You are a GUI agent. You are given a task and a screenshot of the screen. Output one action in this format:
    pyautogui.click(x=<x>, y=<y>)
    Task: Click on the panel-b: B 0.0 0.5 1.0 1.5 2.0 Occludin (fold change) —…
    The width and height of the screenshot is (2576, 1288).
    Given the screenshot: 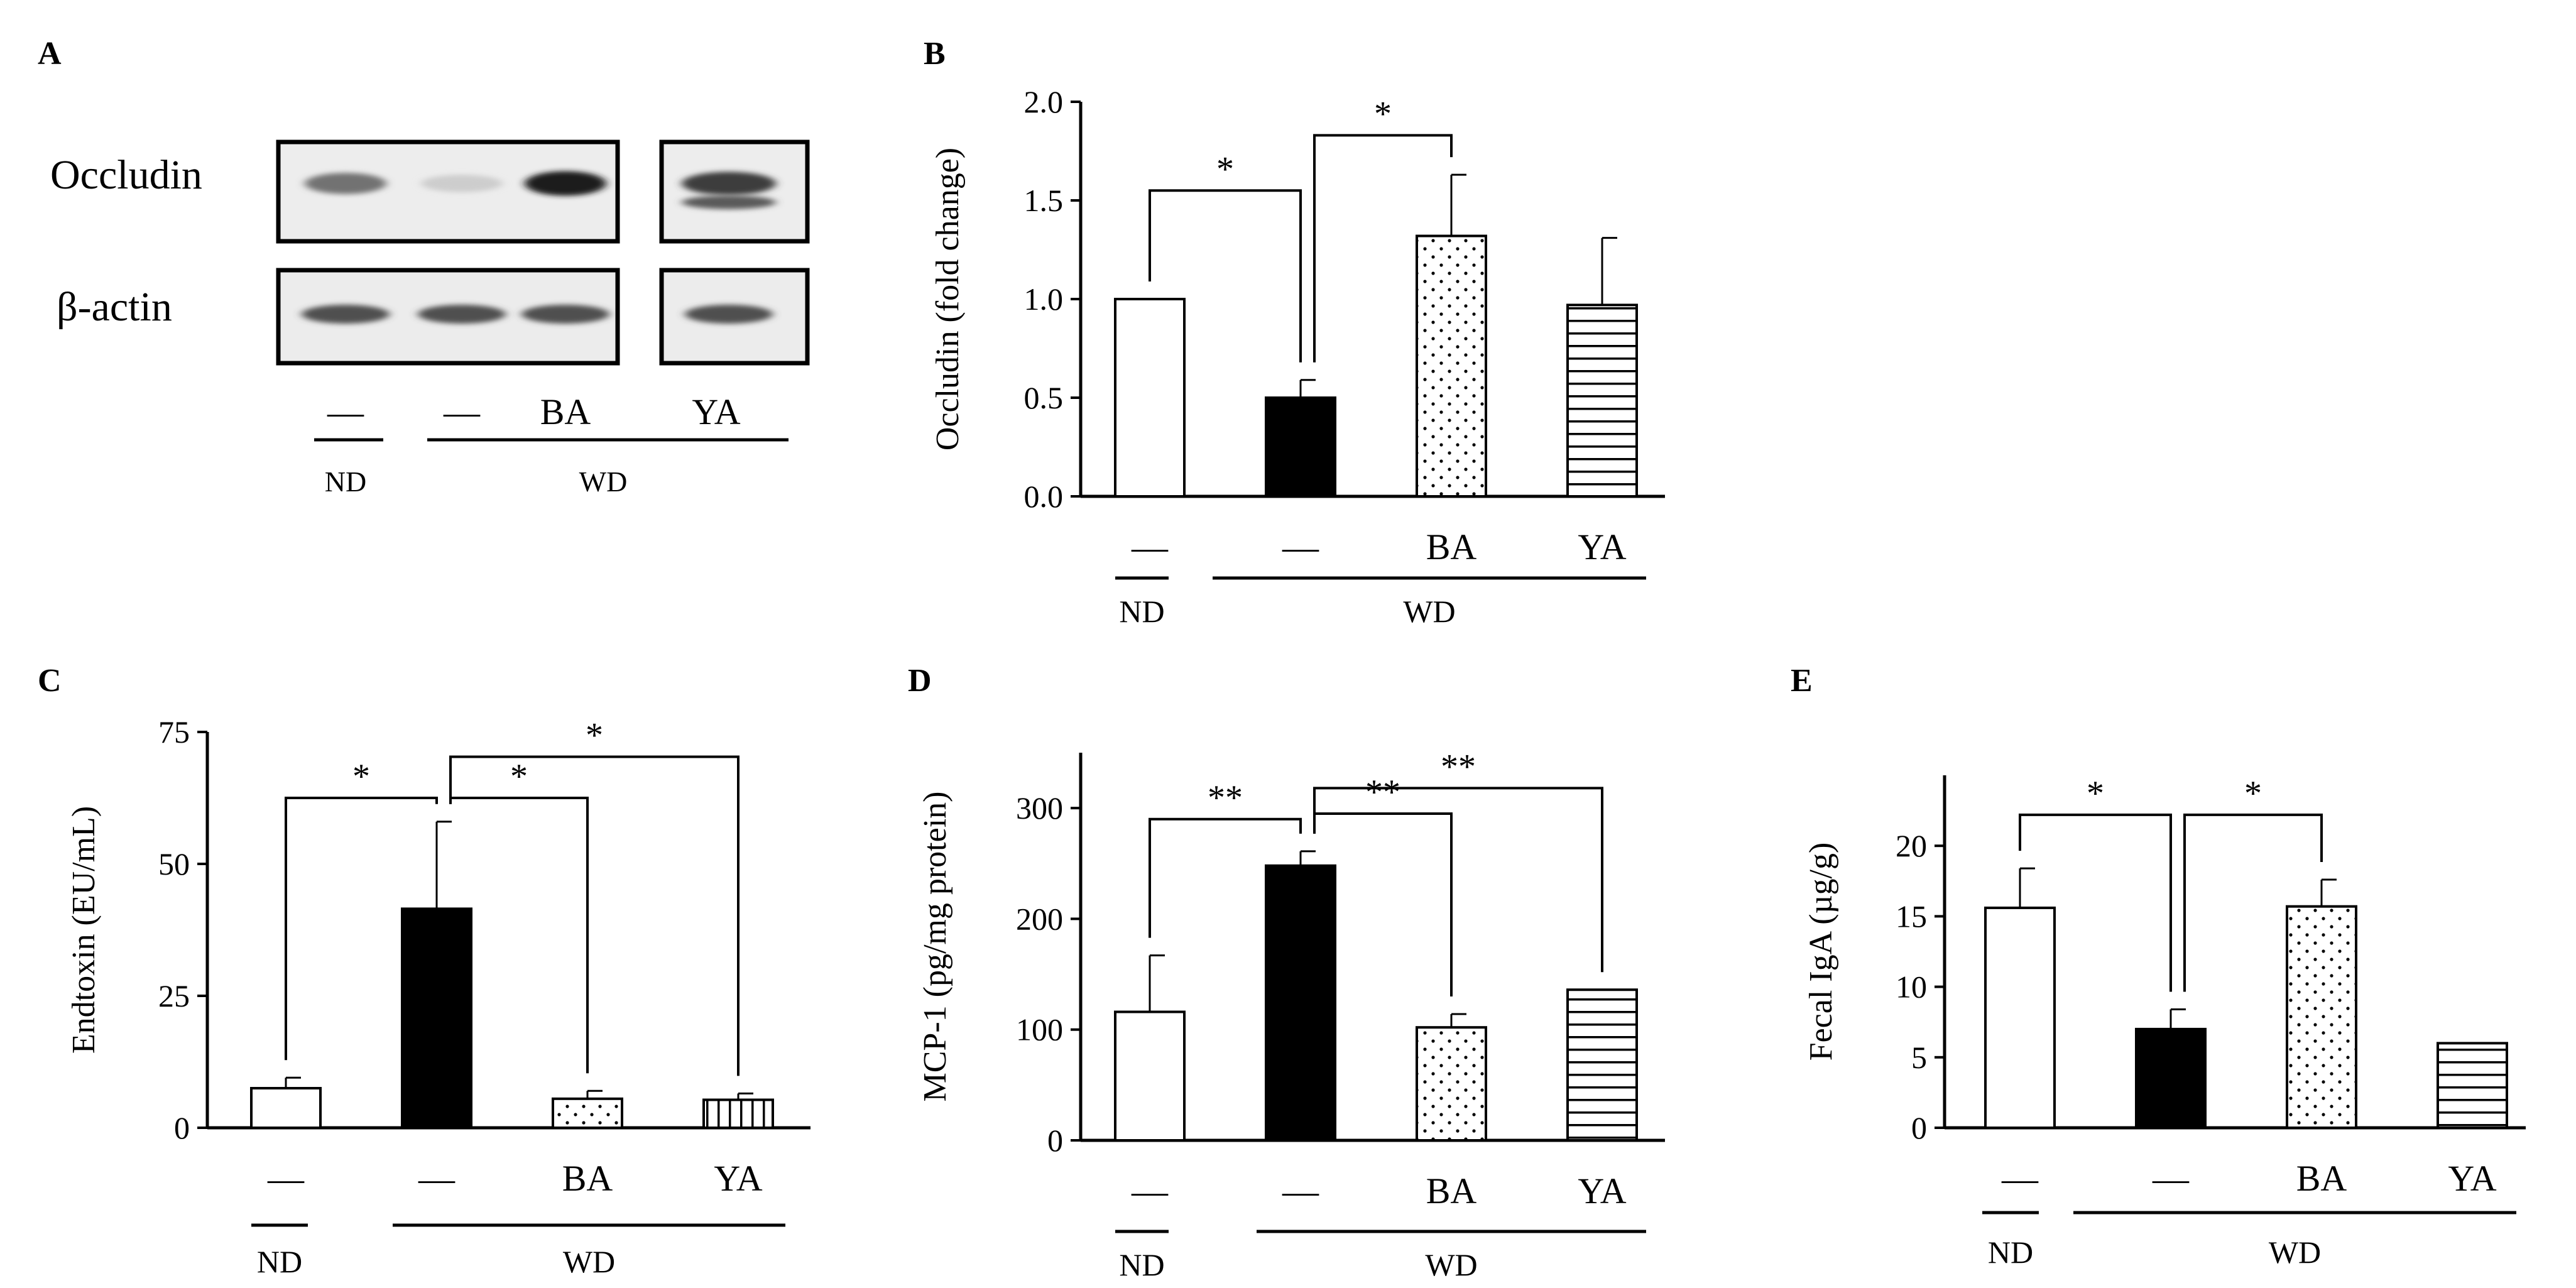 What is the action you would take?
    pyautogui.click(x=1295, y=332)
    